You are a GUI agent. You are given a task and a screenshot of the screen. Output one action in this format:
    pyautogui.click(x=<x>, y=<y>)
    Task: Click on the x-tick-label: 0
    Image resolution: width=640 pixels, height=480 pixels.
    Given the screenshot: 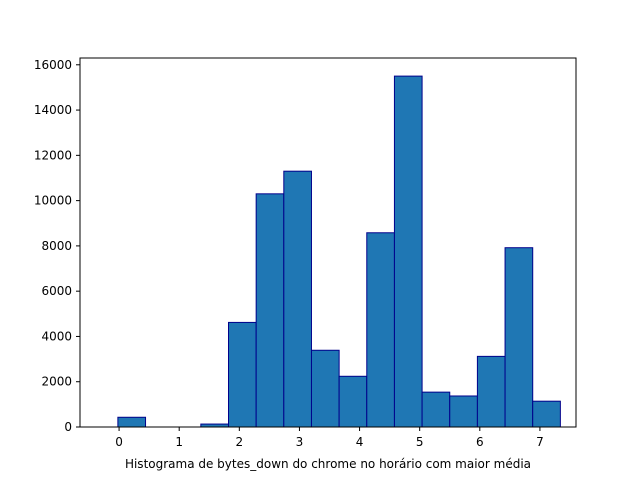 What is the action you would take?
    pyautogui.click(x=119, y=442)
    